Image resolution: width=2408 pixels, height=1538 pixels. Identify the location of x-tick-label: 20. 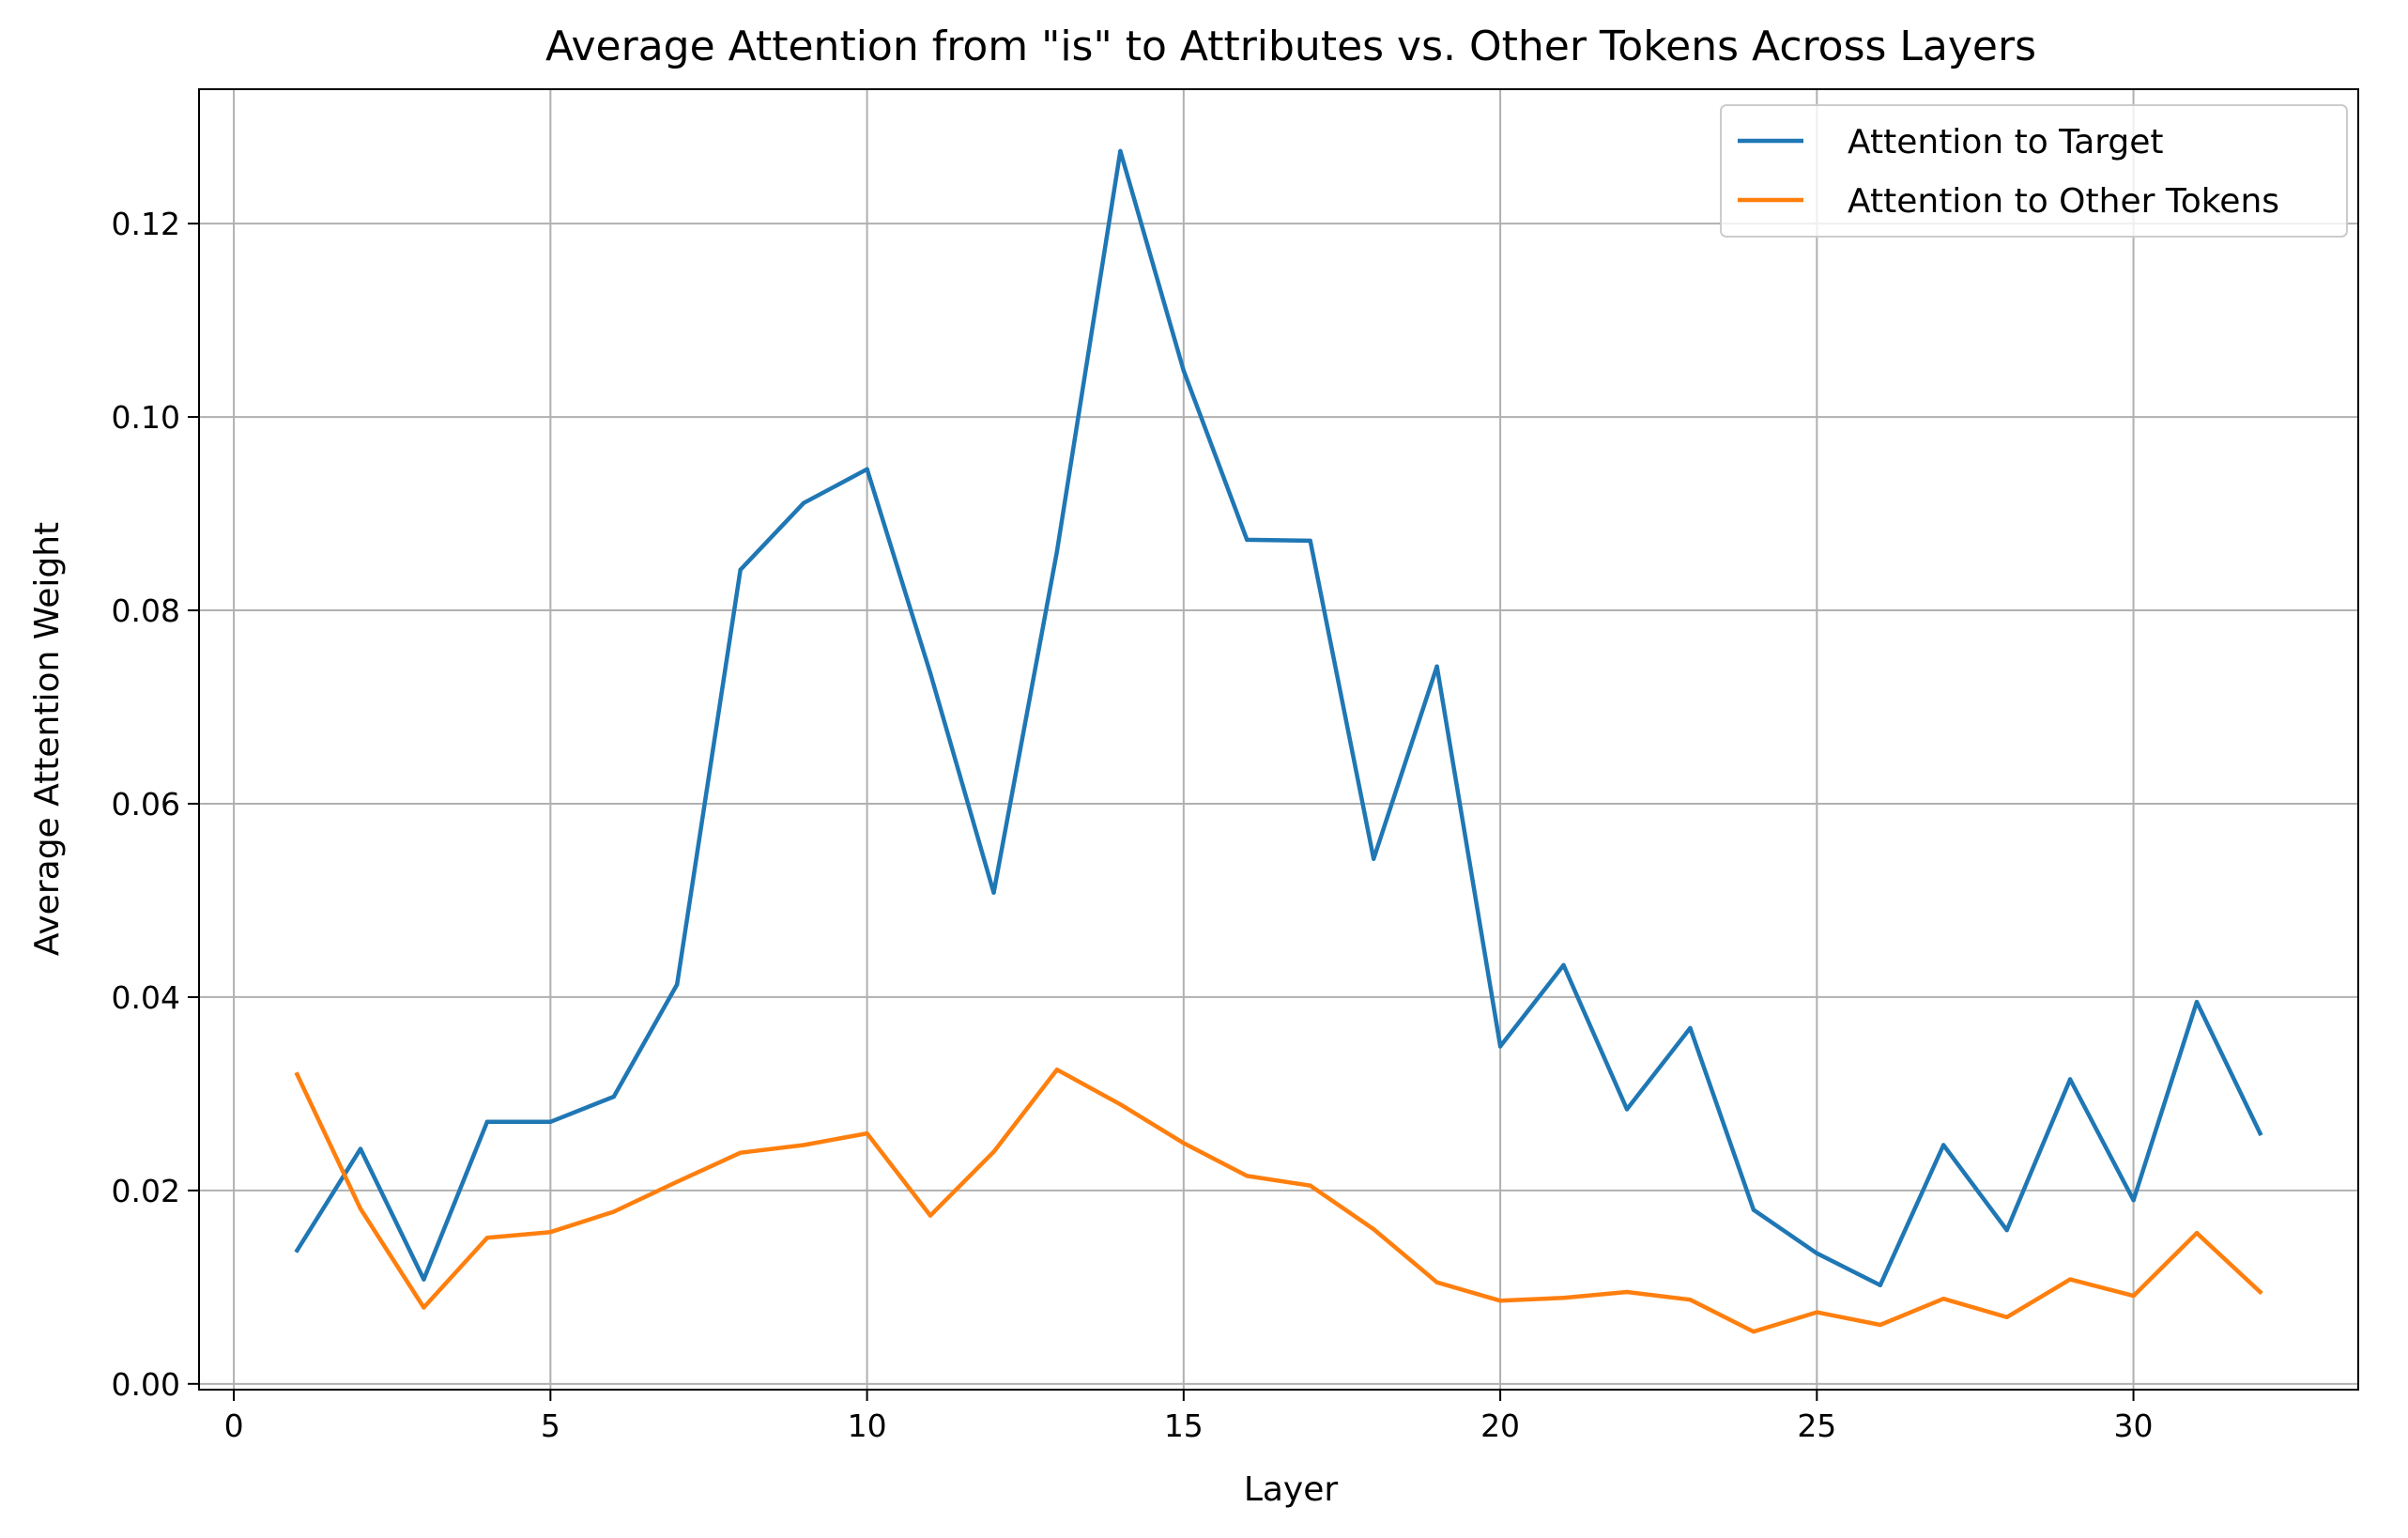
(1500, 1425).